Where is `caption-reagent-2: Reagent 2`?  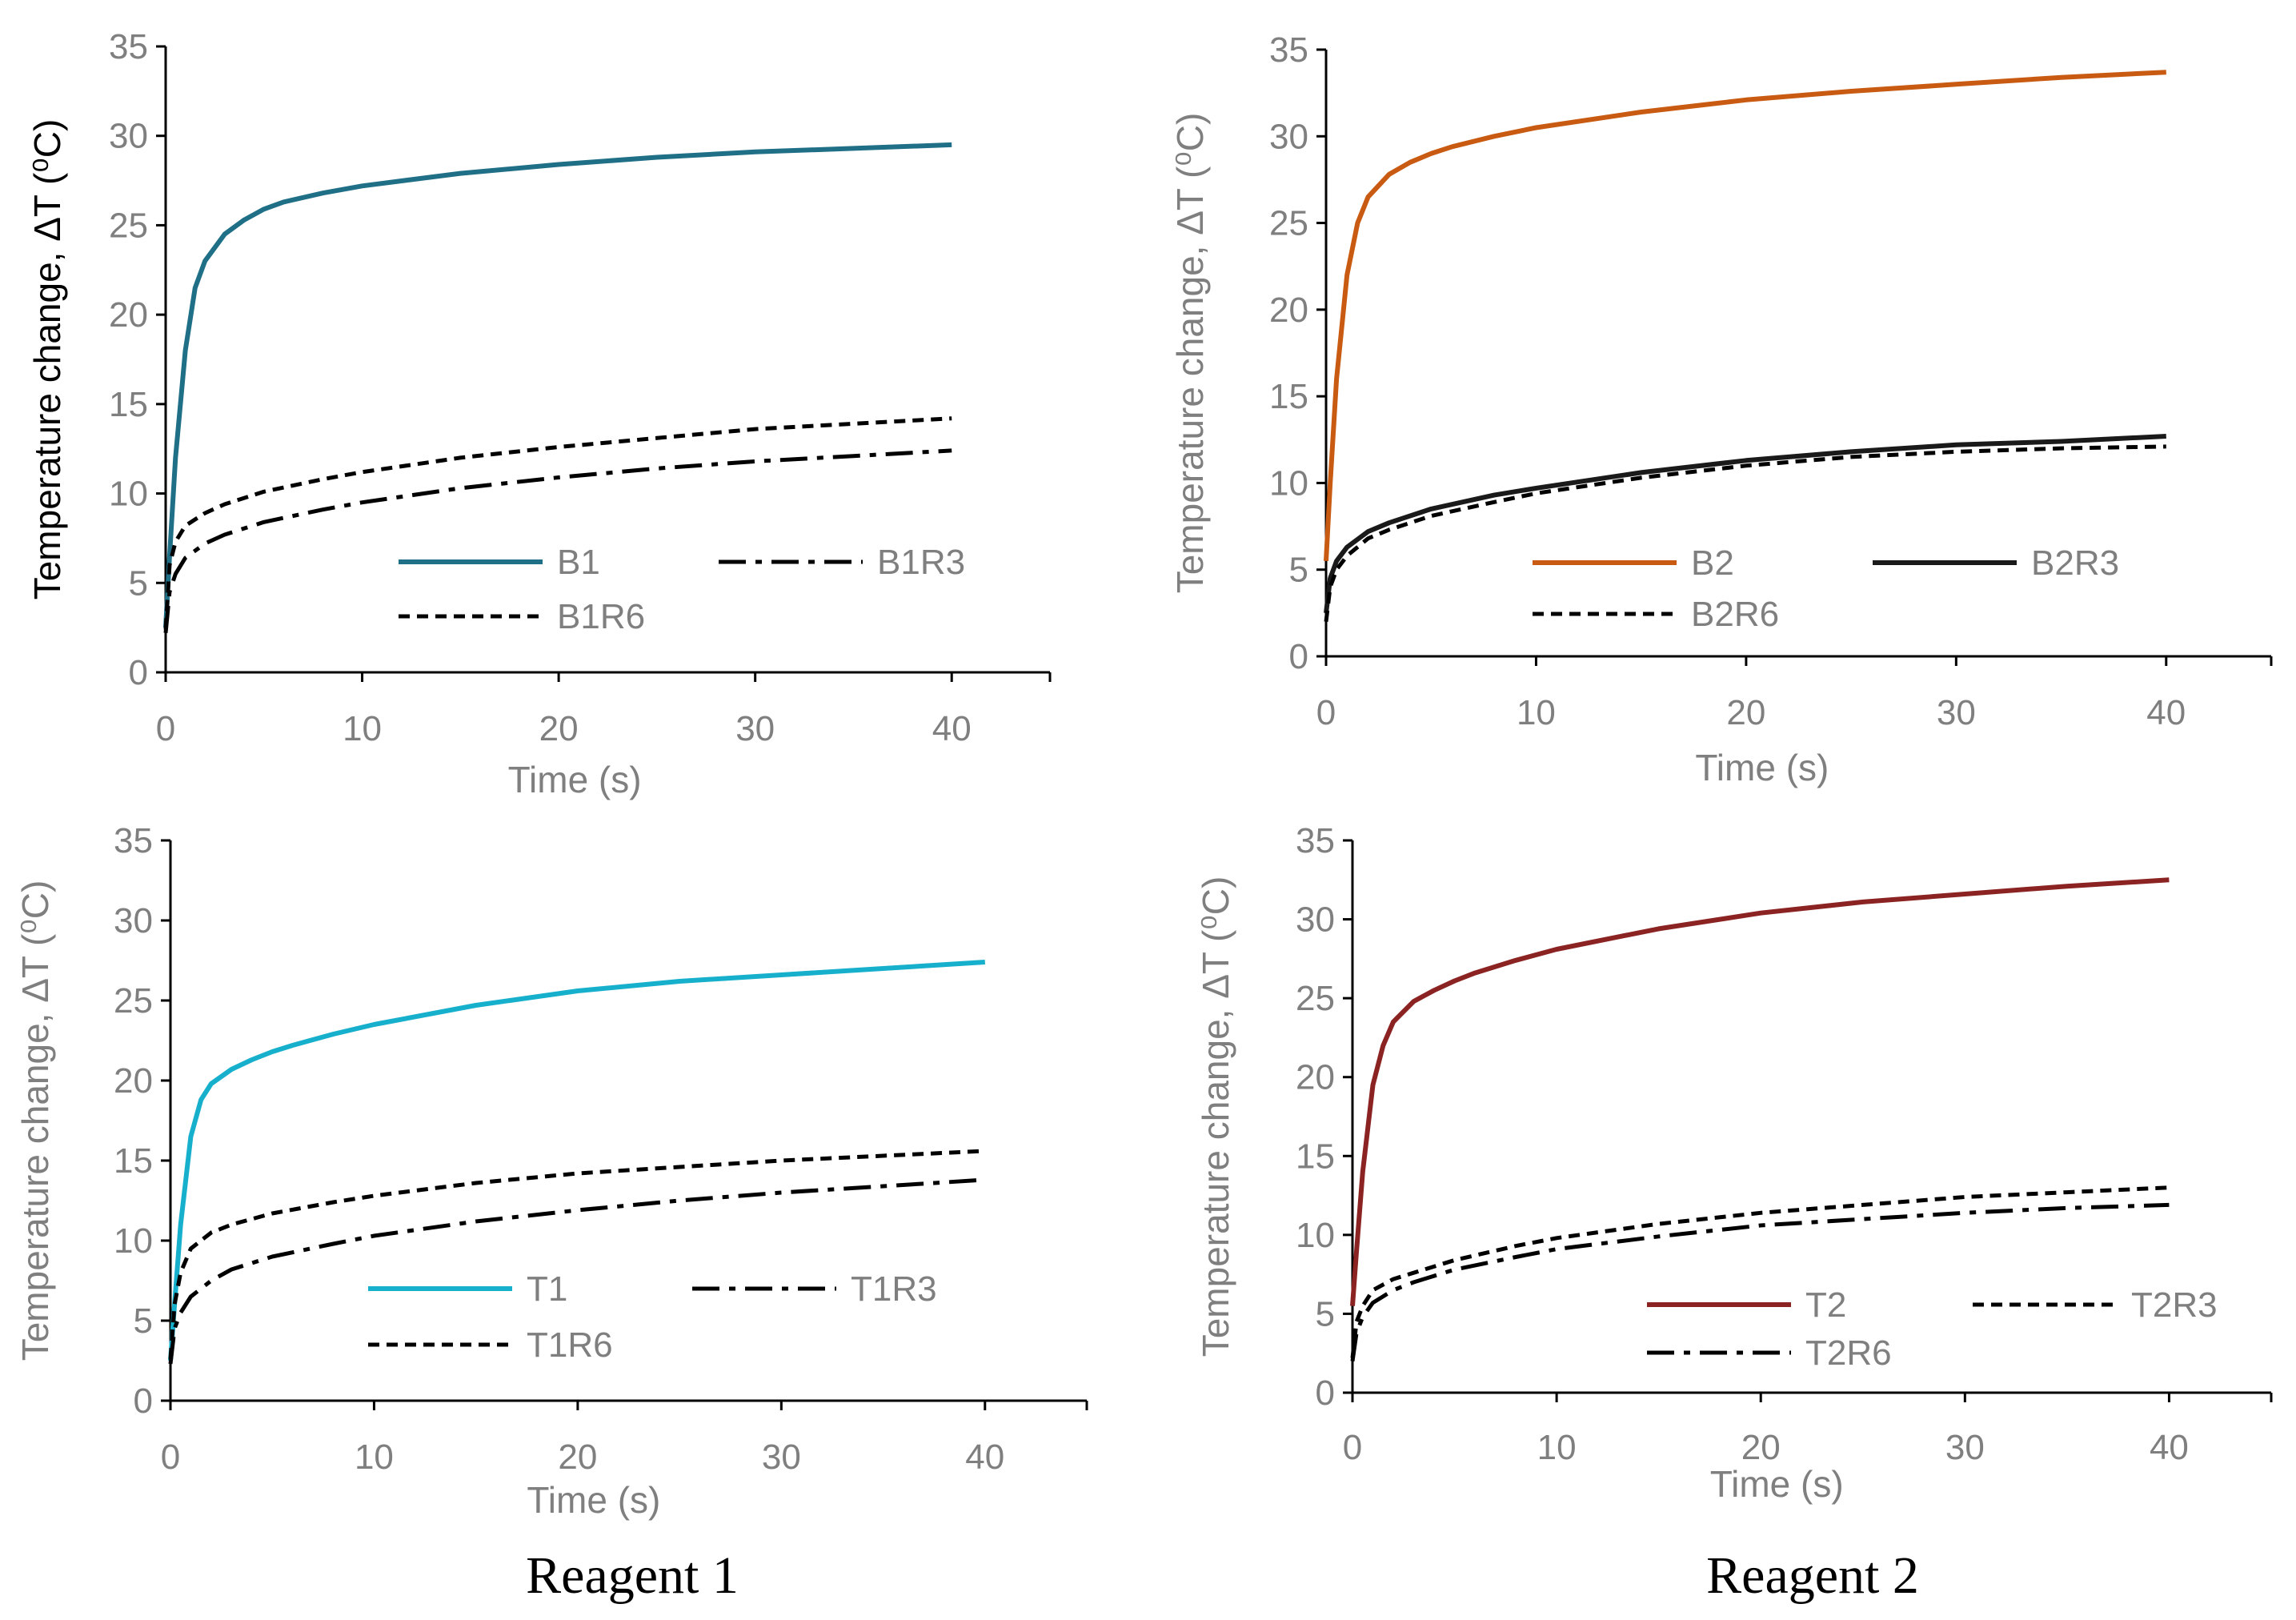
caption-reagent-2: Reagent 2 is located at coordinates (1812, 1575).